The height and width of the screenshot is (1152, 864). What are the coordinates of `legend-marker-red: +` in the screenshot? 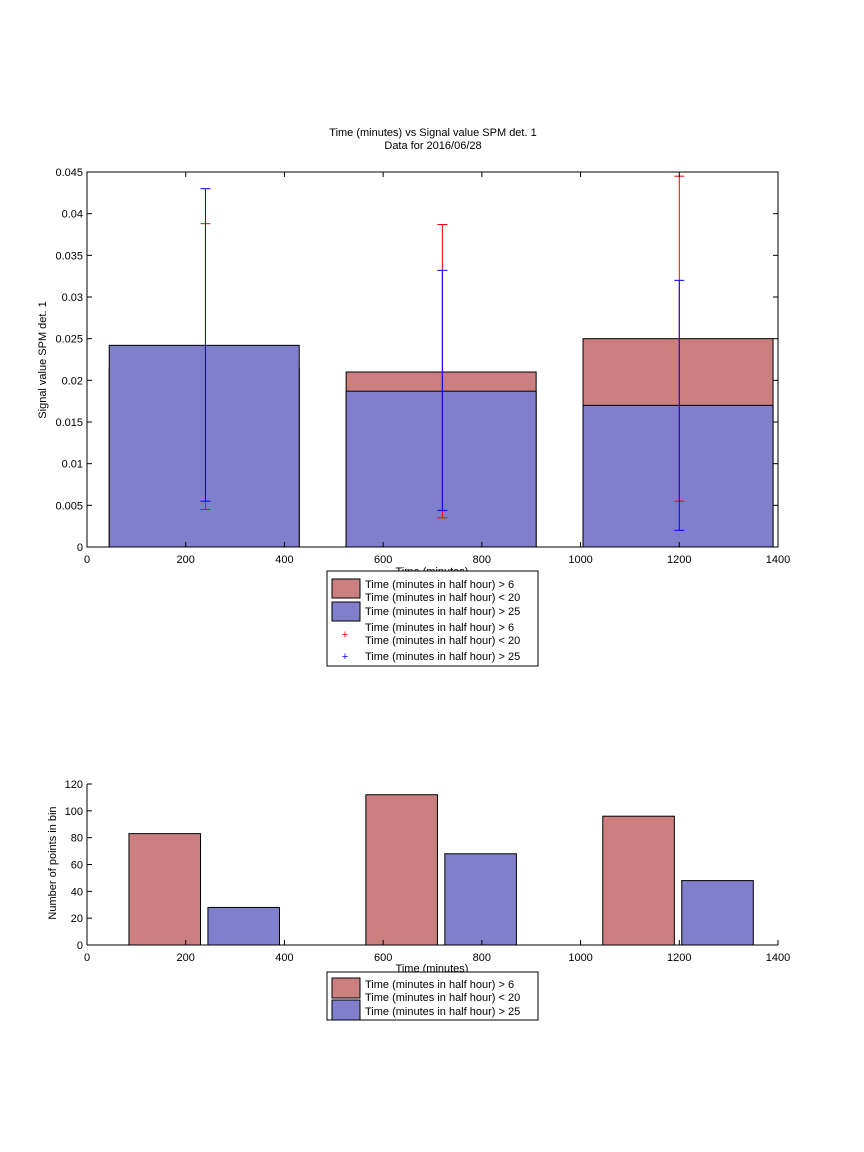 It's located at (345, 635).